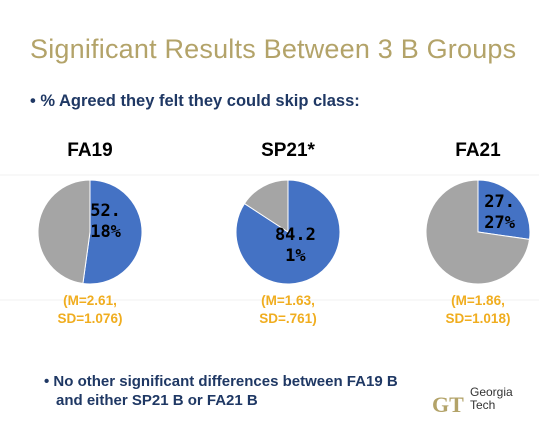 This screenshot has width=539, height=431. I want to click on annotation: SD=1.076), so click(90, 318).